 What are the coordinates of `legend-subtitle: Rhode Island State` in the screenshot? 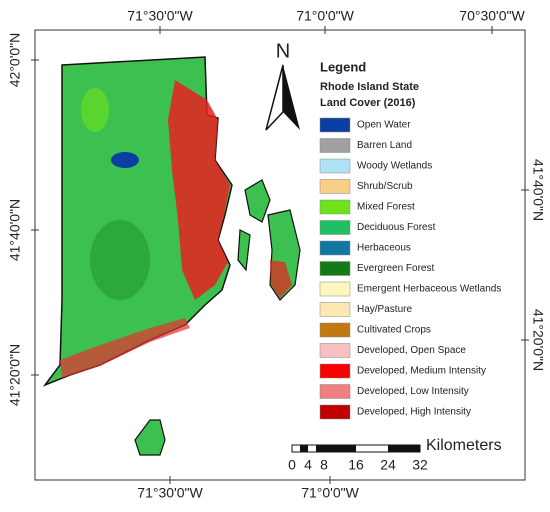 It's located at (369, 87).